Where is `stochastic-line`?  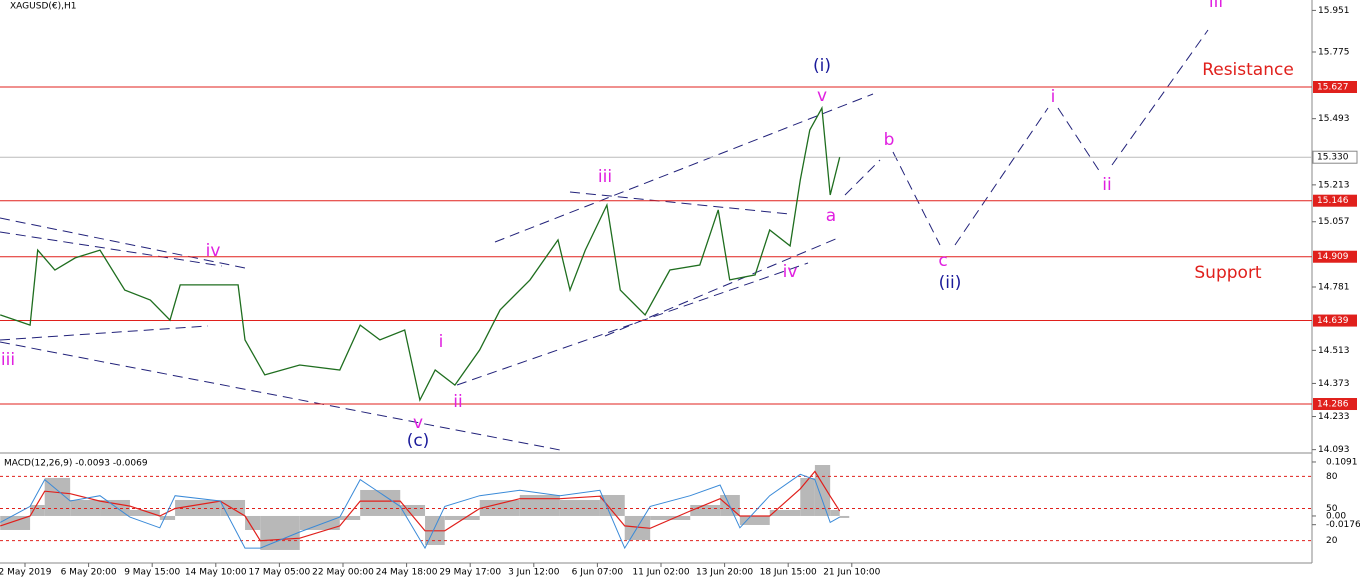 stochastic-line is located at coordinates (420, 511).